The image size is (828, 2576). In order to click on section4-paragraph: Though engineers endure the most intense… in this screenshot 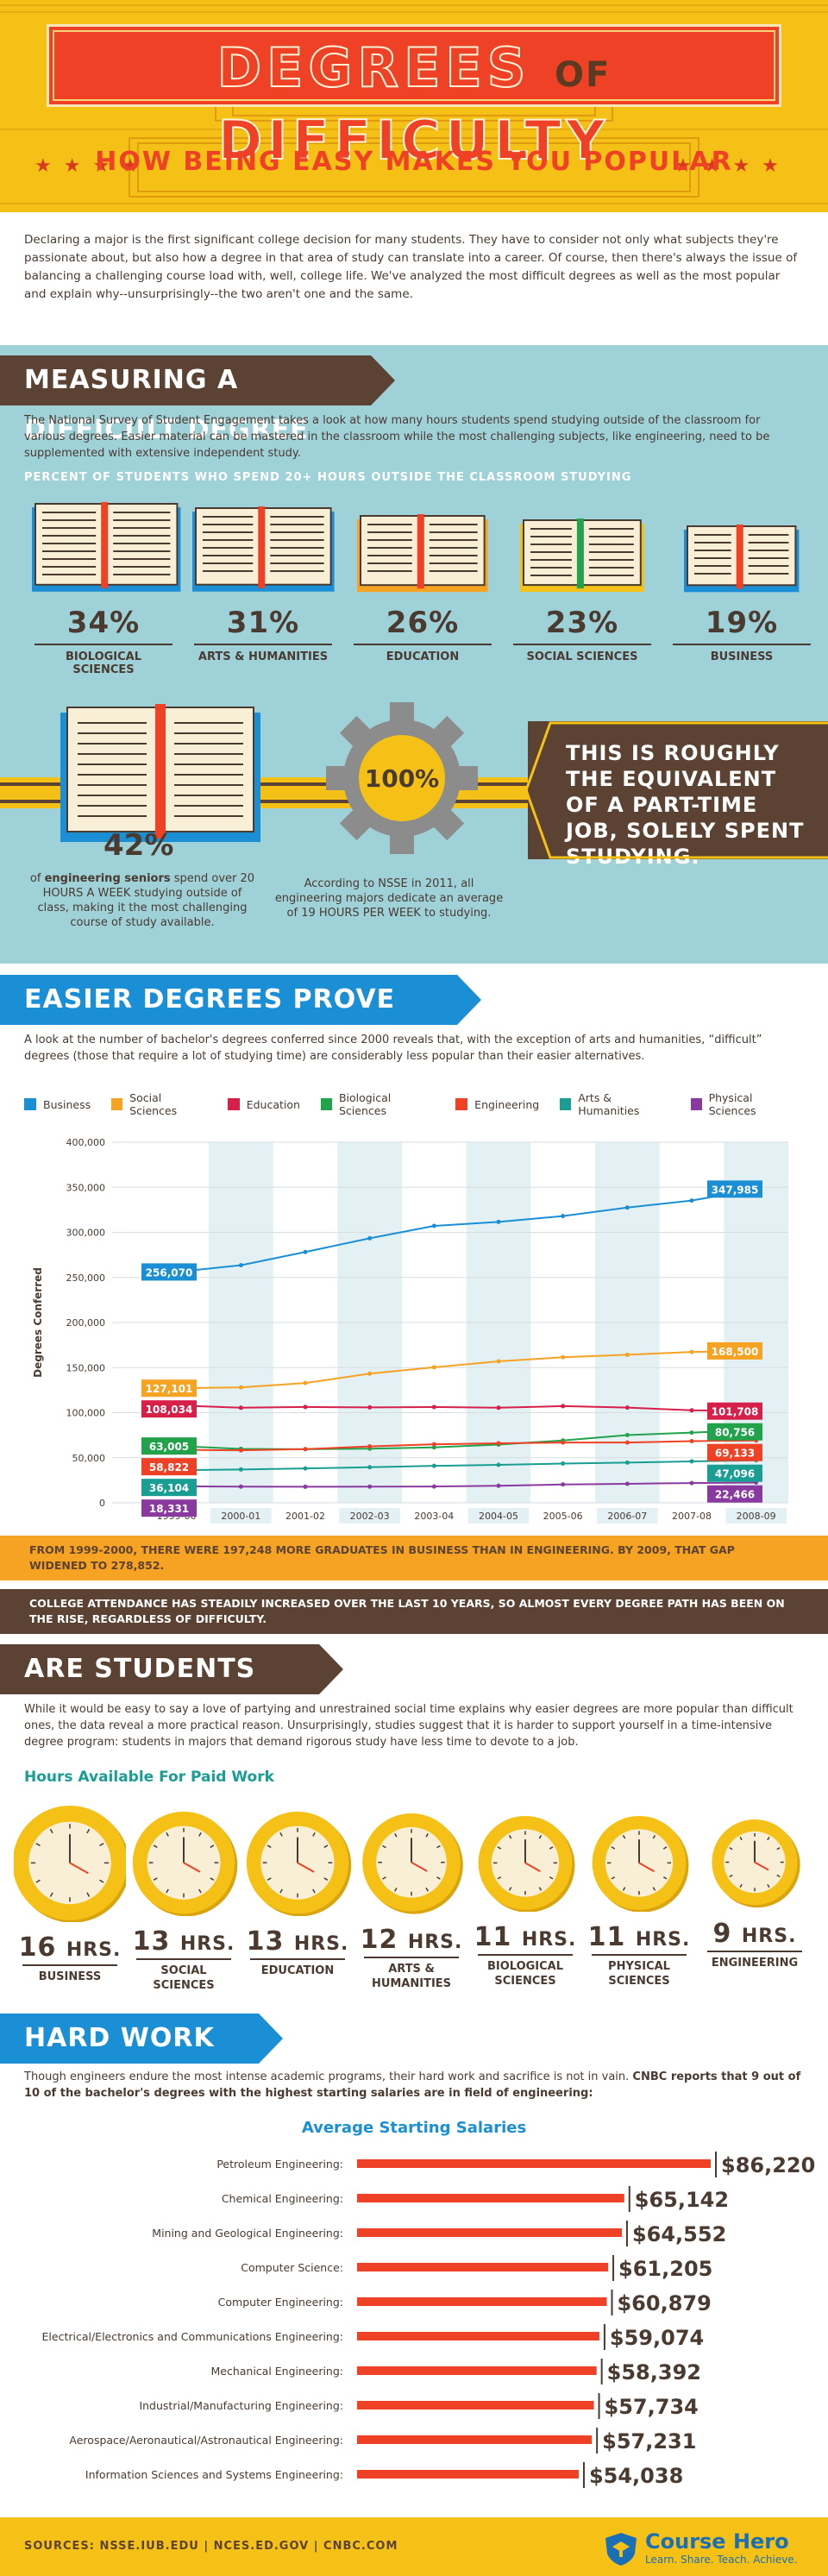, I will do `click(413, 2085)`.